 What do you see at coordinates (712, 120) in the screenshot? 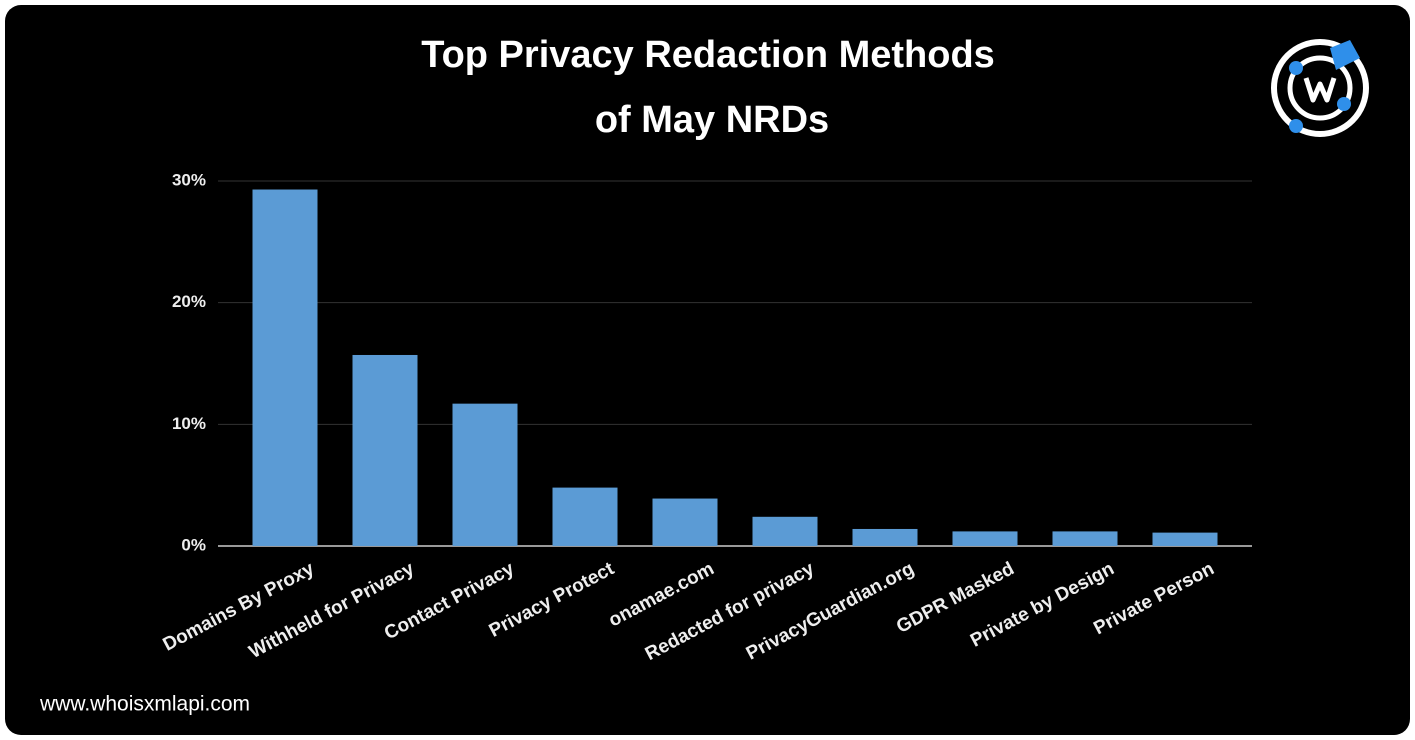
I see `chart-title: of May NRDs` at bounding box center [712, 120].